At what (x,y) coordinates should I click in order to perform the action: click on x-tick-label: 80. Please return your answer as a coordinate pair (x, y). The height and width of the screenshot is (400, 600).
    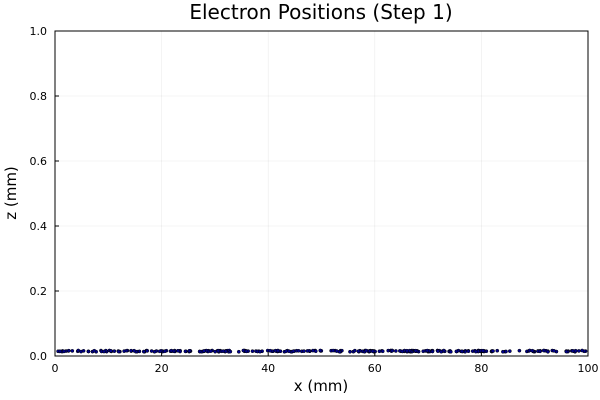
    Looking at the image, I should click on (481, 368).